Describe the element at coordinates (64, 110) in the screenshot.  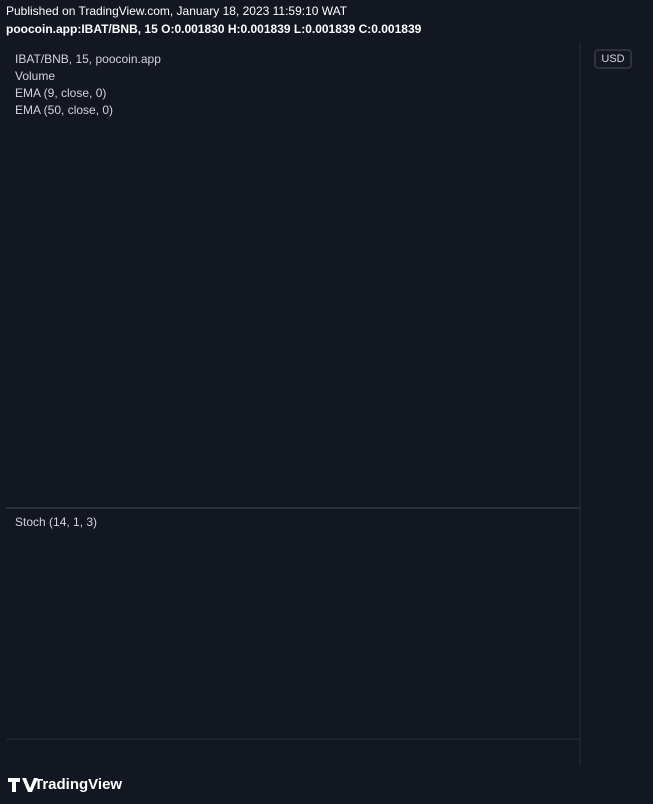
I see `legend-ema50: EMA (50, close, 0)` at that location.